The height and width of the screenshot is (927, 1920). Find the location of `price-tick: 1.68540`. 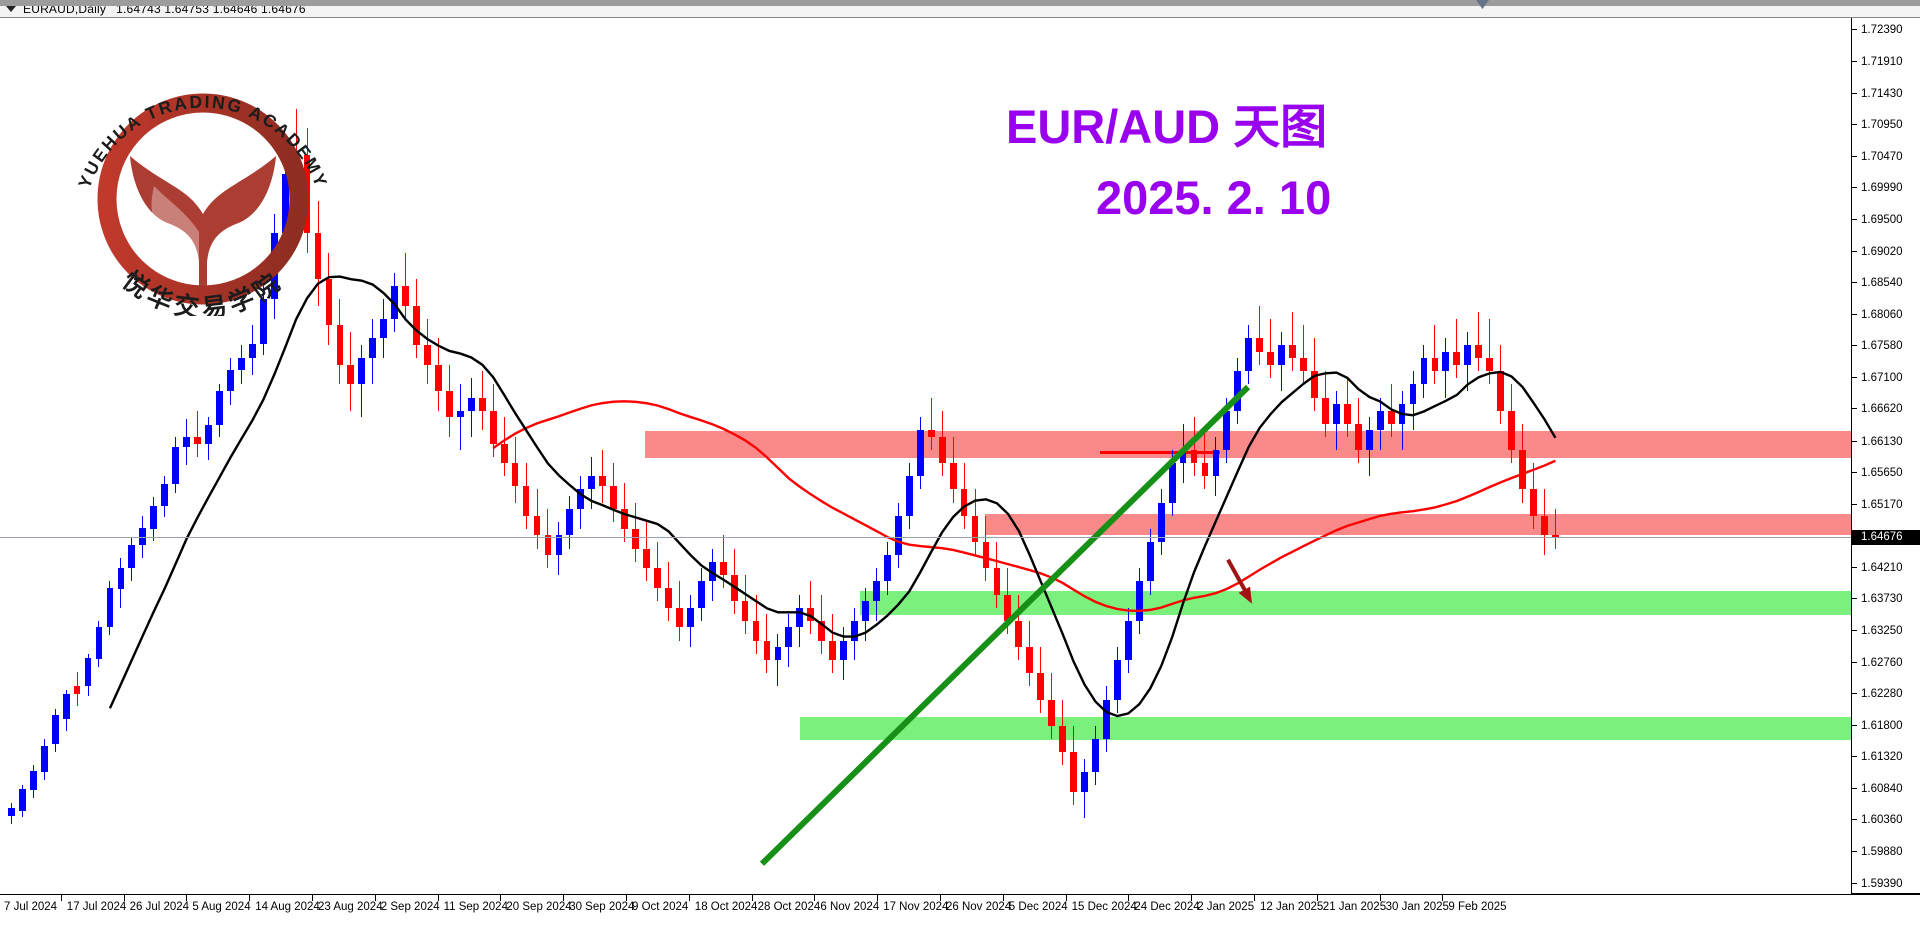

price-tick: 1.68540 is located at coordinates (1886, 283).